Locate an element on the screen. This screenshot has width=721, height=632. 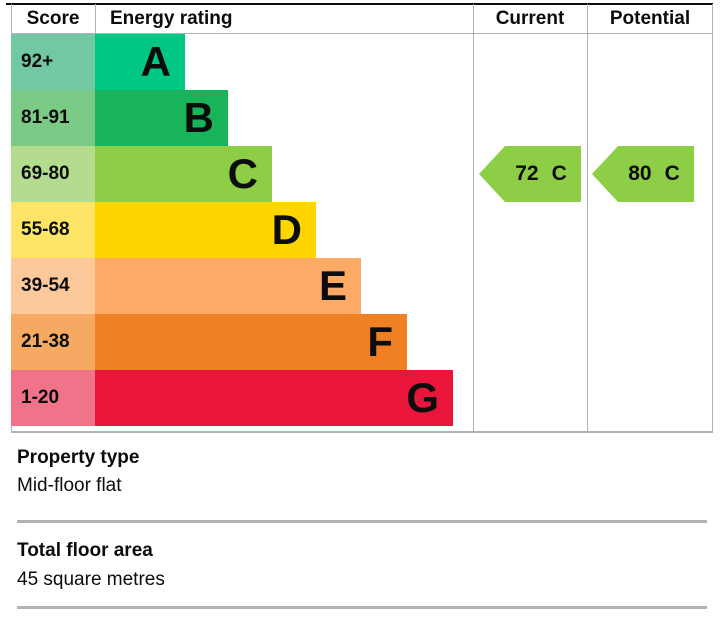
band-score-range: 92+ is located at coordinates (53, 62).